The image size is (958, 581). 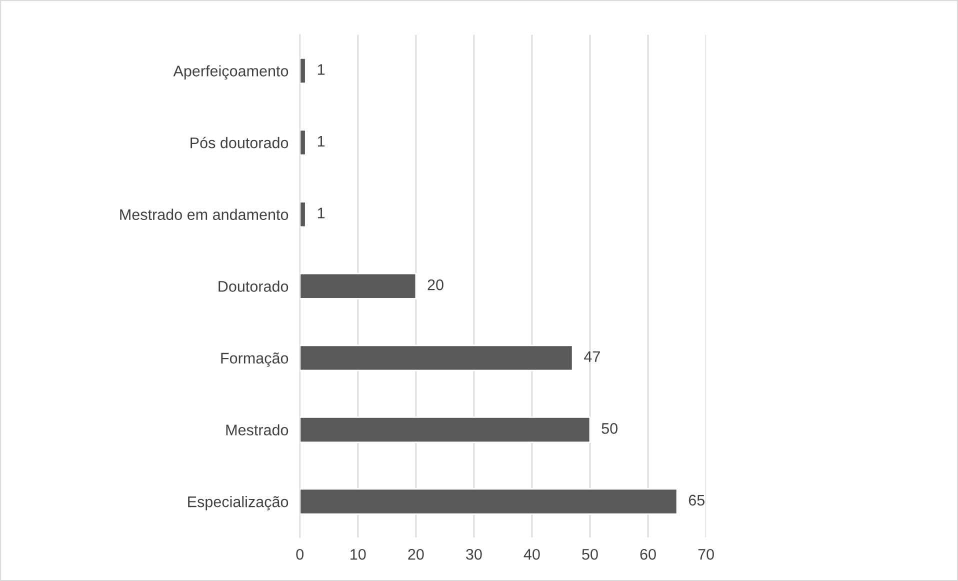 I want to click on y-tick-label: Formação, so click(x=254, y=359).